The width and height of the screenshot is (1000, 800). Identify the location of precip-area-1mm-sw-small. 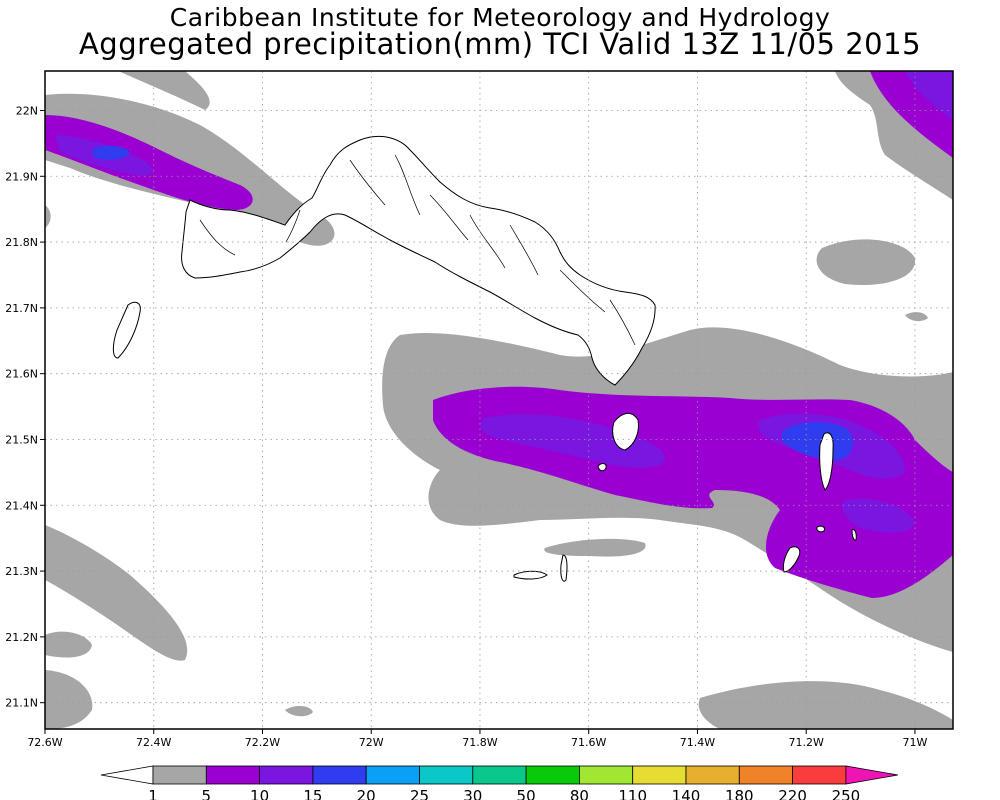
(68, 644).